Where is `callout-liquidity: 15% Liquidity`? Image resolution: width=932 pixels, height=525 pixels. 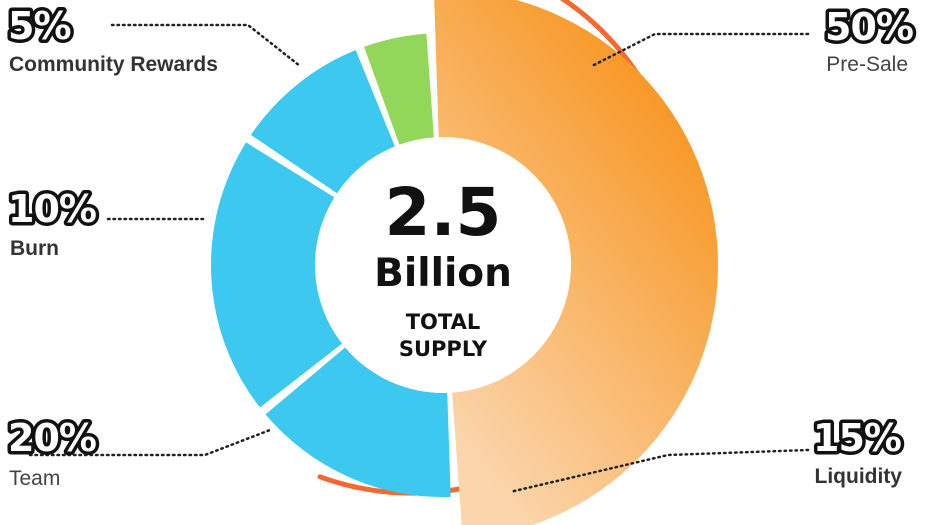 callout-liquidity: 15% Liquidity is located at coordinates (858, 451).